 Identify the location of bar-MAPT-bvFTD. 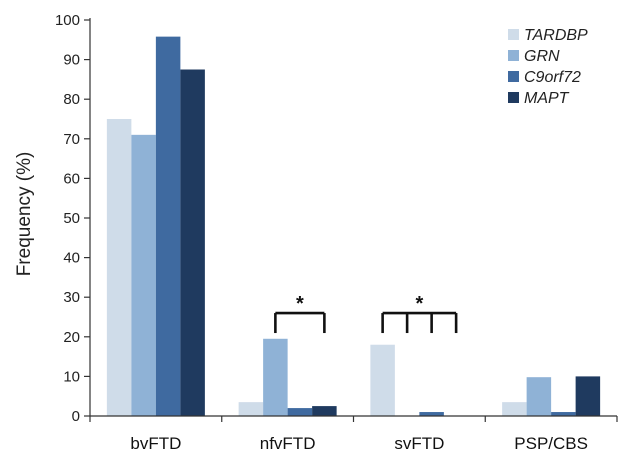
(192, 242).